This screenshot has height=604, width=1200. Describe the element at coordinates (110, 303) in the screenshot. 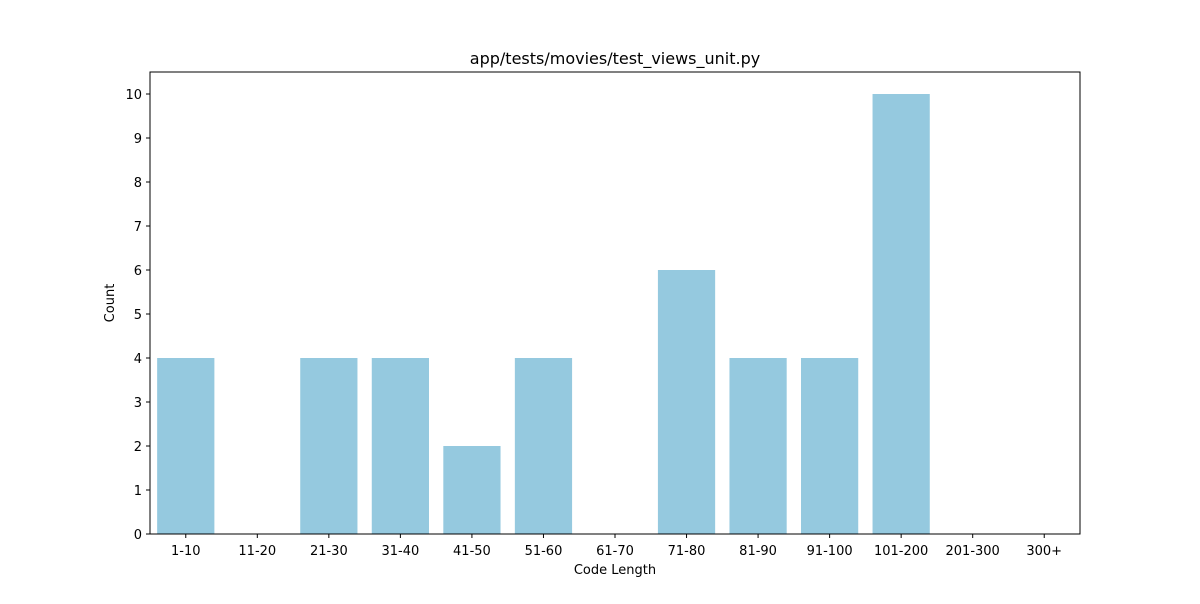

I see `y-axis-label: Count` at that location.